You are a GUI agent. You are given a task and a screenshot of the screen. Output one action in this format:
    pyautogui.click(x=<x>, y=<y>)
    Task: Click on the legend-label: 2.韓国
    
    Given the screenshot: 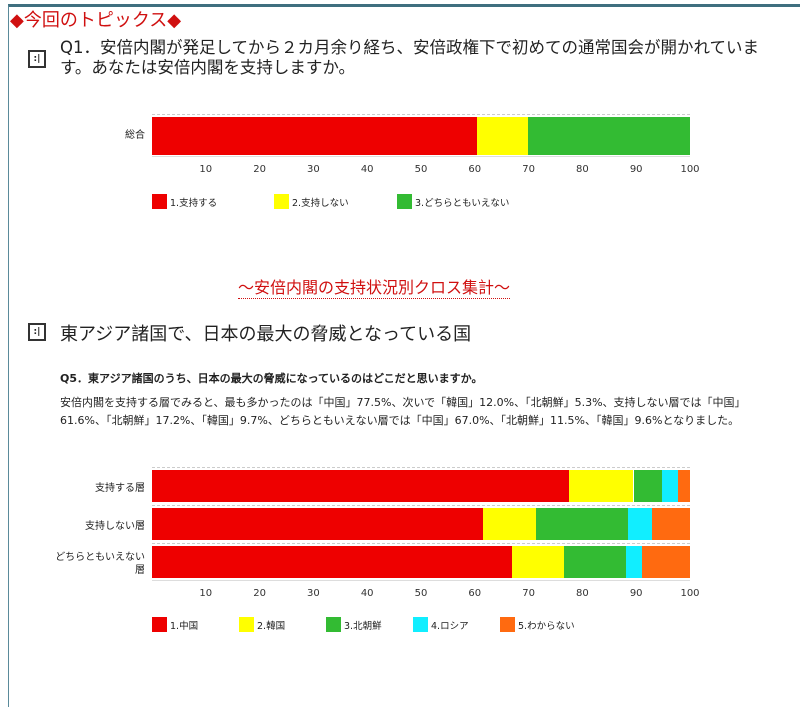 What is the action you would take?
    pyautogui.click(x=271, y=626)
    